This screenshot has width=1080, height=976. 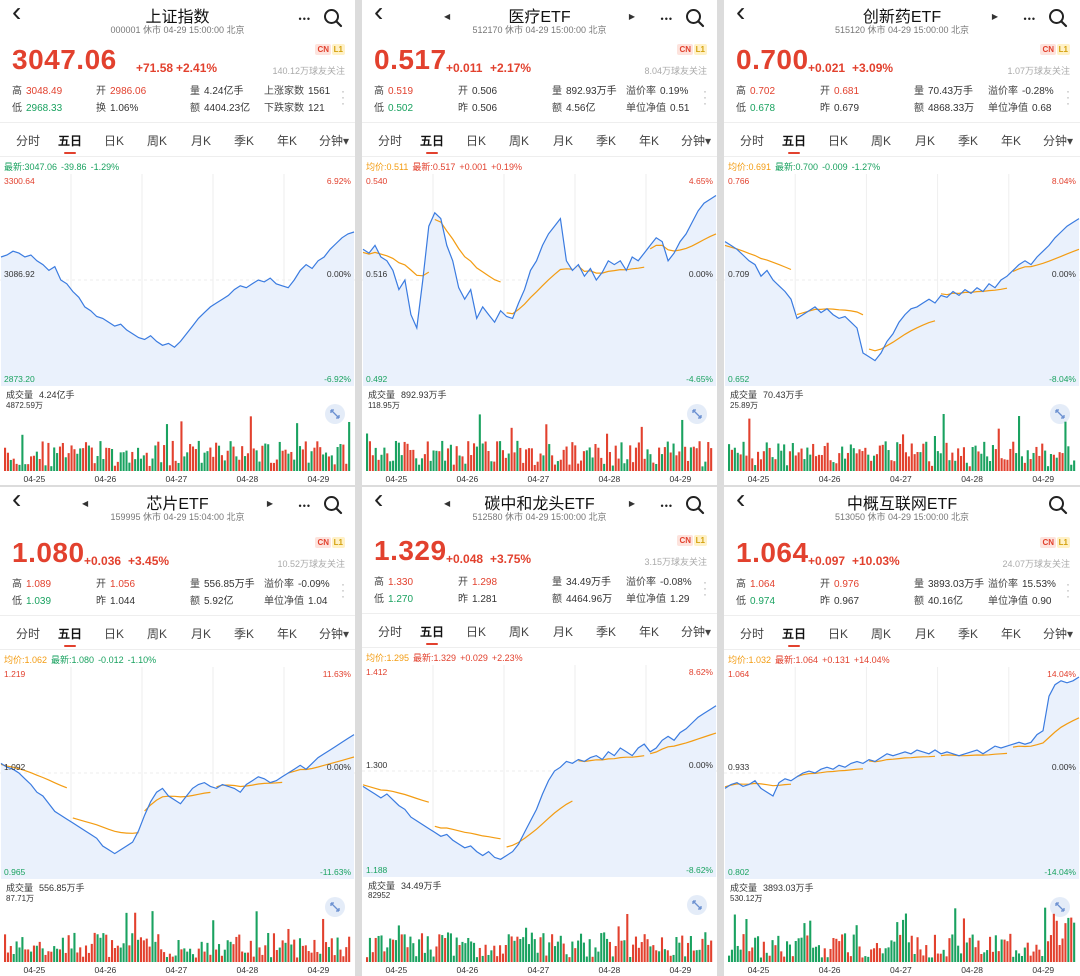 I want to click on security-subtitle: 000001 休市 04-29 15:00:00 北京, so click(x=177, y=29).